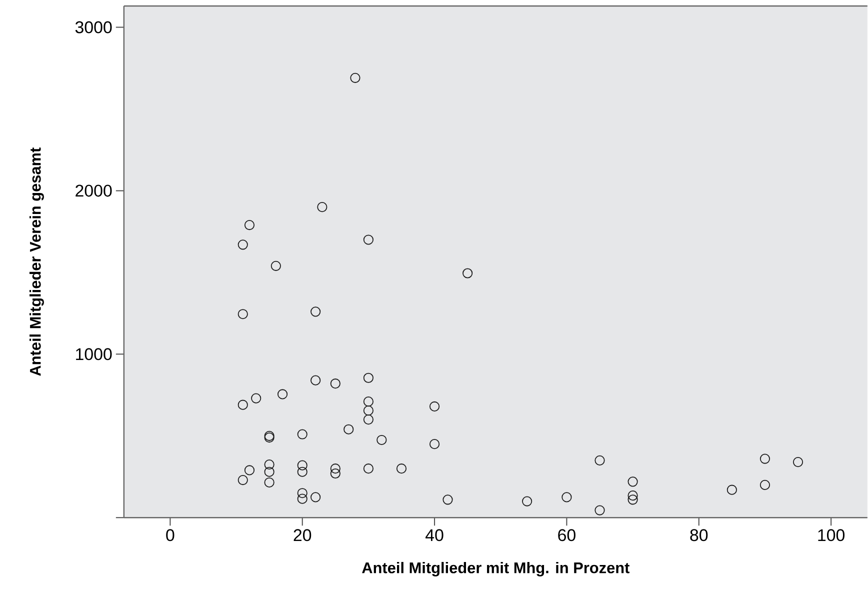 Image resolution: width=868 pixels, height=598 pixels. I want to click on y-axis-title: Anteil Mitglieder Verein gesamt, so click(36, 262).